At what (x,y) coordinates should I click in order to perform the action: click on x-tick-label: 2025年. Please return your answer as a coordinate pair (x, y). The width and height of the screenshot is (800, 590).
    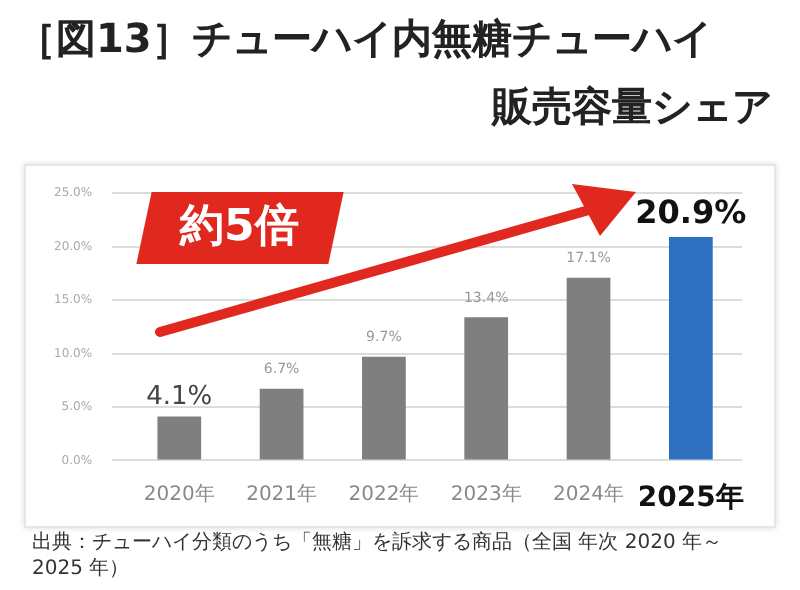
    Looking at the image, I should click on (690, 498).